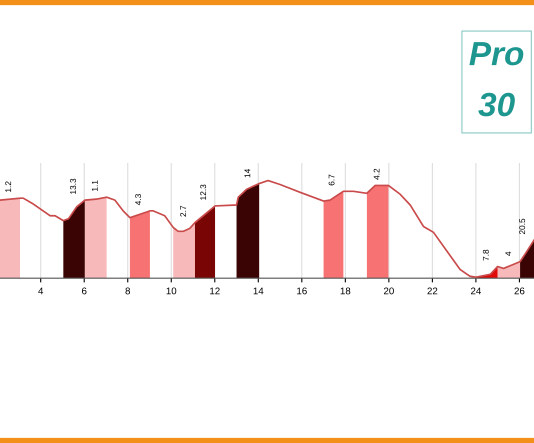  What do you see at coordinates (215, 290) in the screenshot?
I see `x-tick-label: 12` at bounding box center [215, 290].